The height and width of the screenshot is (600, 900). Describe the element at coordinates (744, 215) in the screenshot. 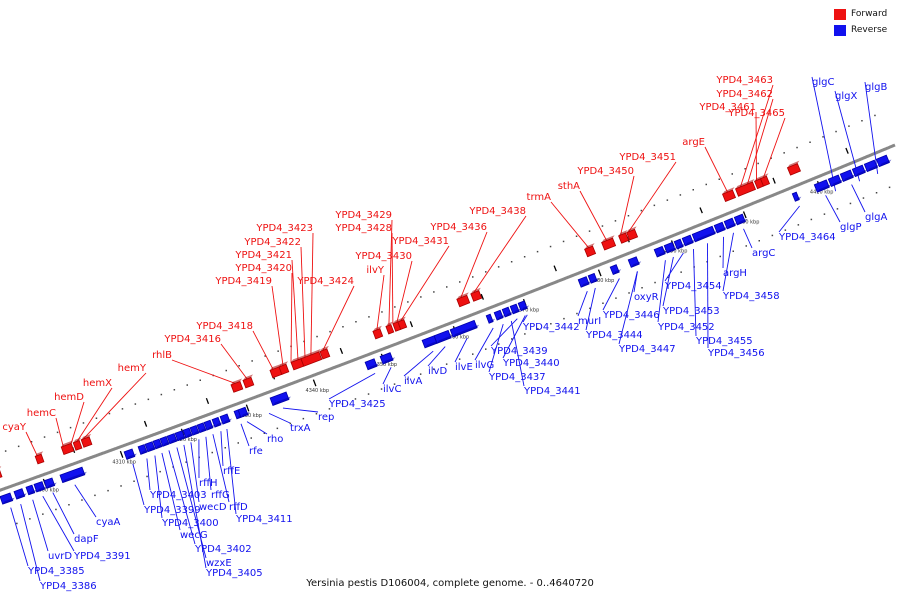

I see `scale-tick` at that location.